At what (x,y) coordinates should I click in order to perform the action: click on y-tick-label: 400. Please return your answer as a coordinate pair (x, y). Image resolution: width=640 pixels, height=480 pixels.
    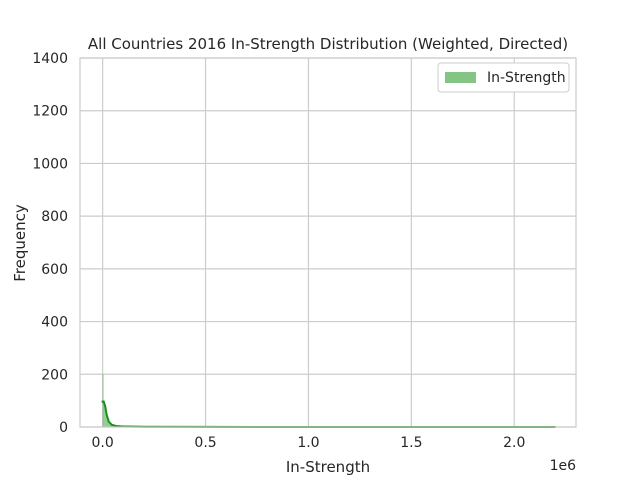
    Looking at the image, I should click on (54, 323).